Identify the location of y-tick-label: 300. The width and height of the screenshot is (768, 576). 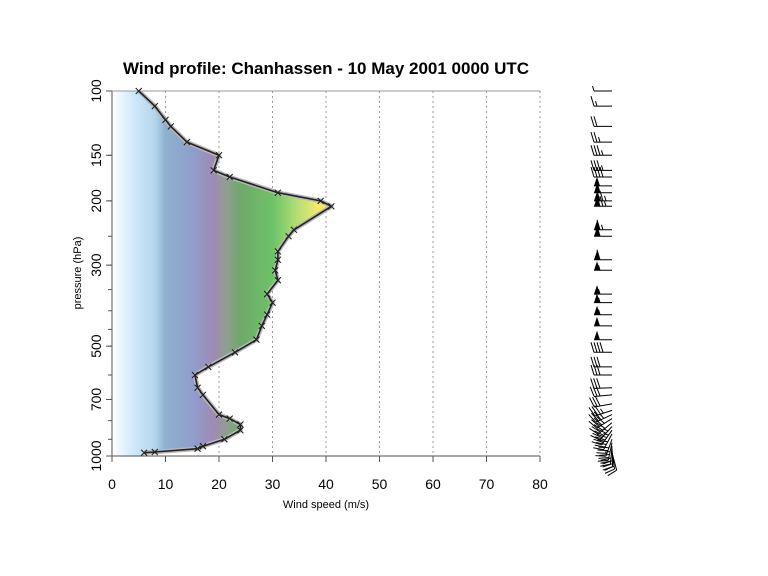
(96, 265).